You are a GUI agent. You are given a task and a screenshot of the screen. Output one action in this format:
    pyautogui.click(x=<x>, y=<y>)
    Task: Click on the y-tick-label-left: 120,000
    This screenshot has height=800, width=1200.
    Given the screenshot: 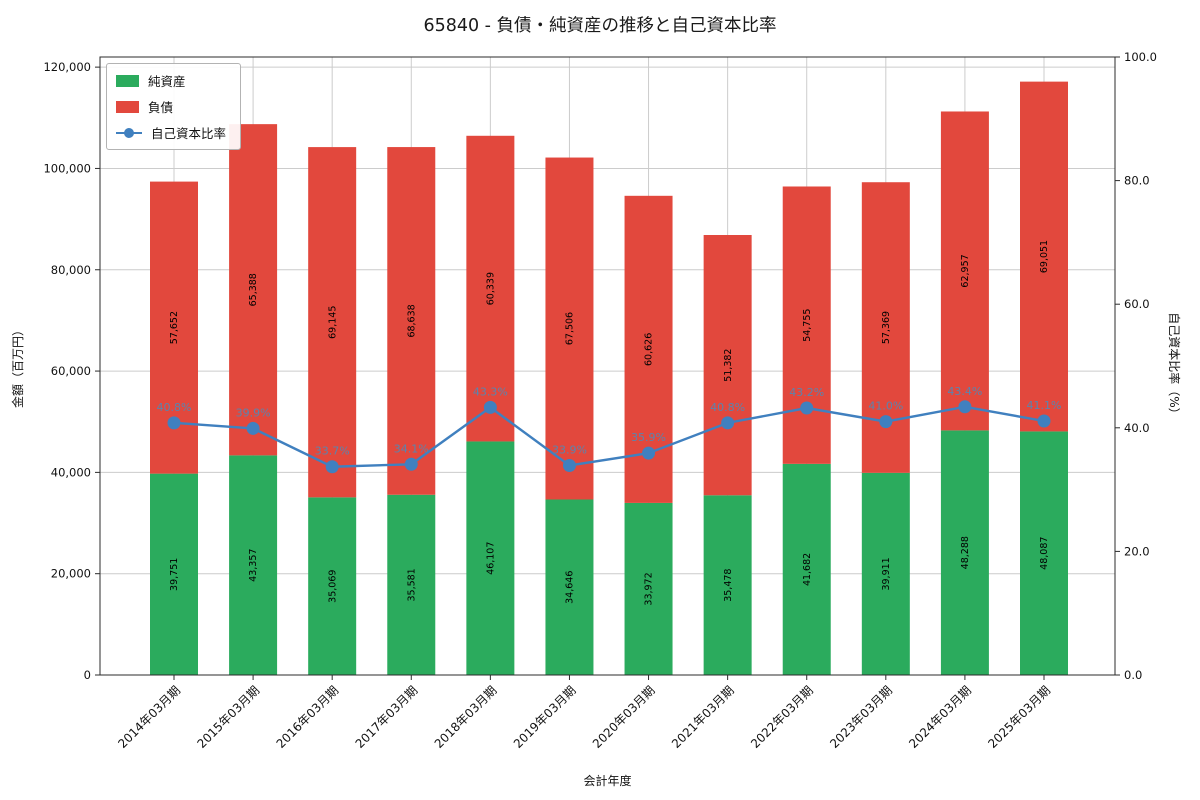 What is the action you would take?
    pyautogui.click(x=67, y=67)
    